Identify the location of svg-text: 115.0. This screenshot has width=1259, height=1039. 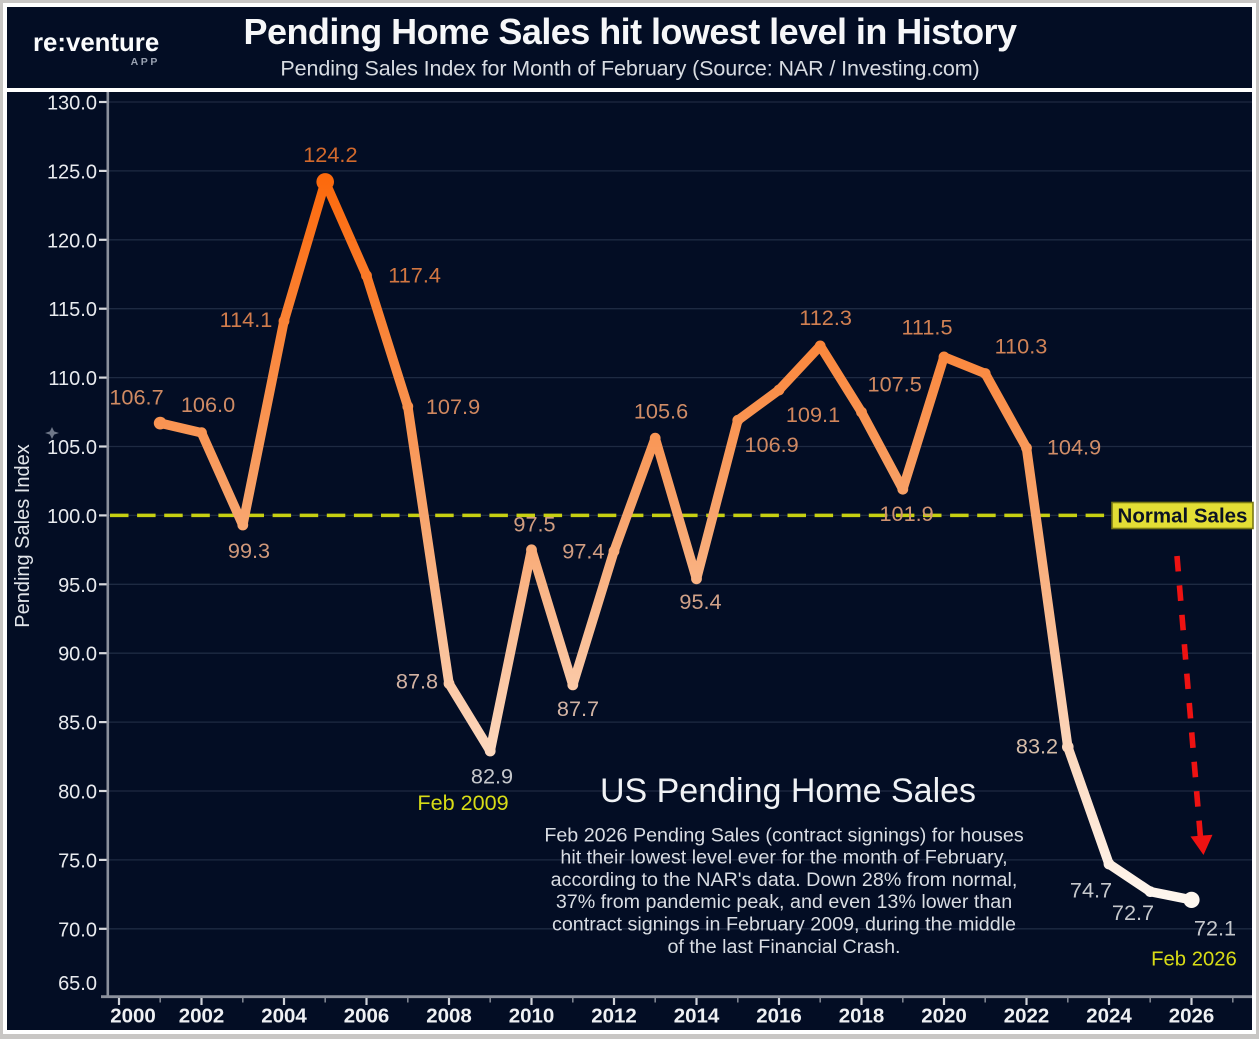
(72, 310).